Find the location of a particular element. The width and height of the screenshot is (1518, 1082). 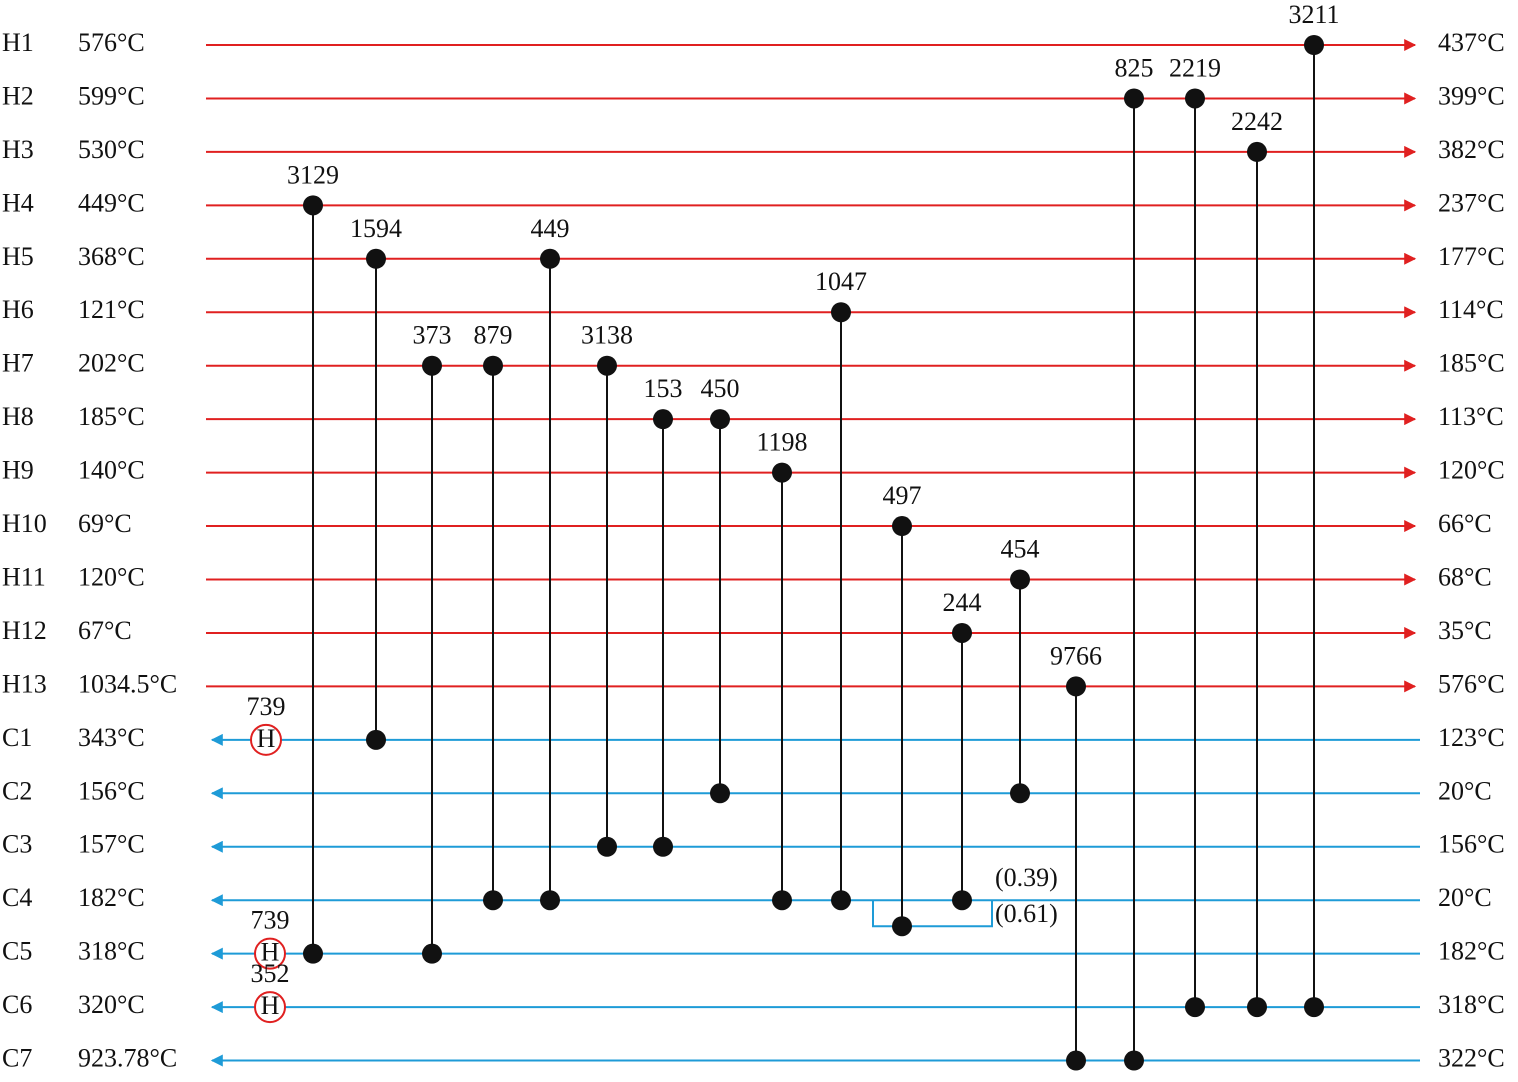

exchanger-duty: 244 is located at coordinates (962, 602).